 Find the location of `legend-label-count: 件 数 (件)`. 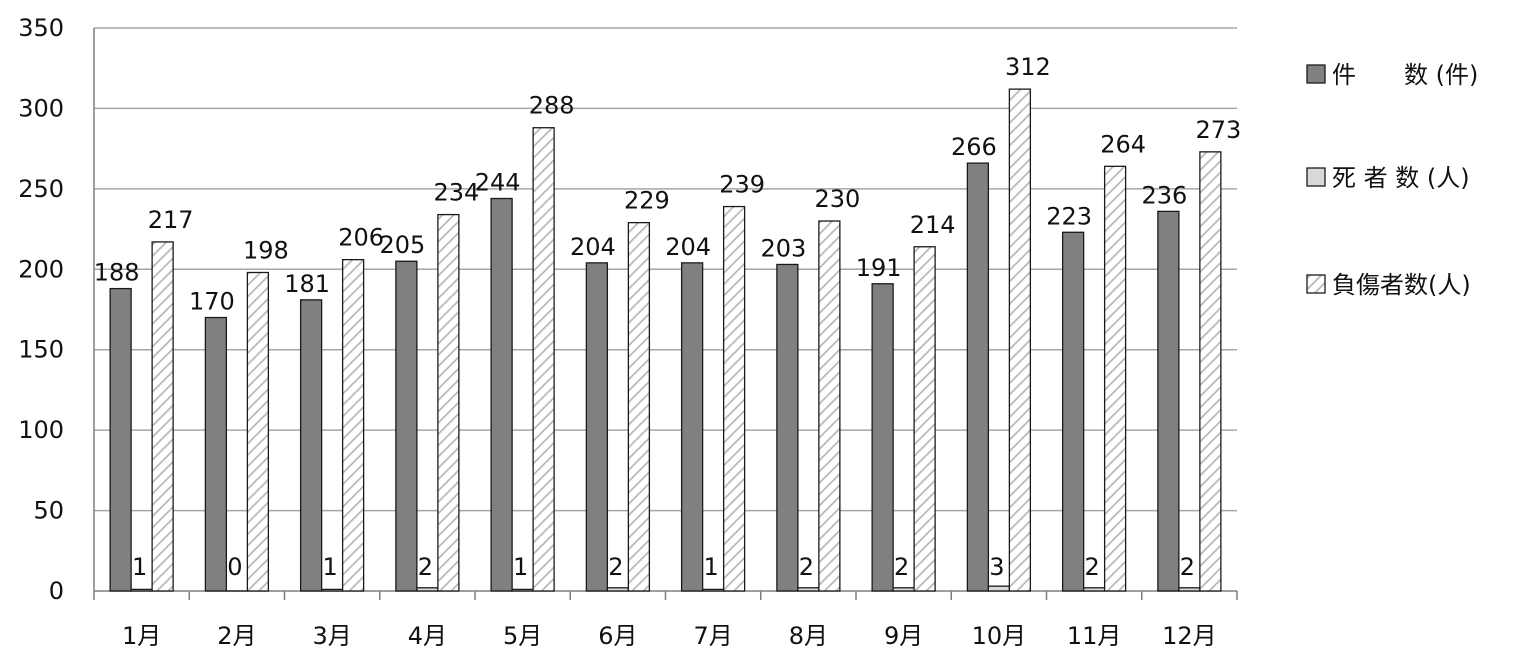

legend-label-count: 件 数 (件) is located at coordinates (1405, 75).